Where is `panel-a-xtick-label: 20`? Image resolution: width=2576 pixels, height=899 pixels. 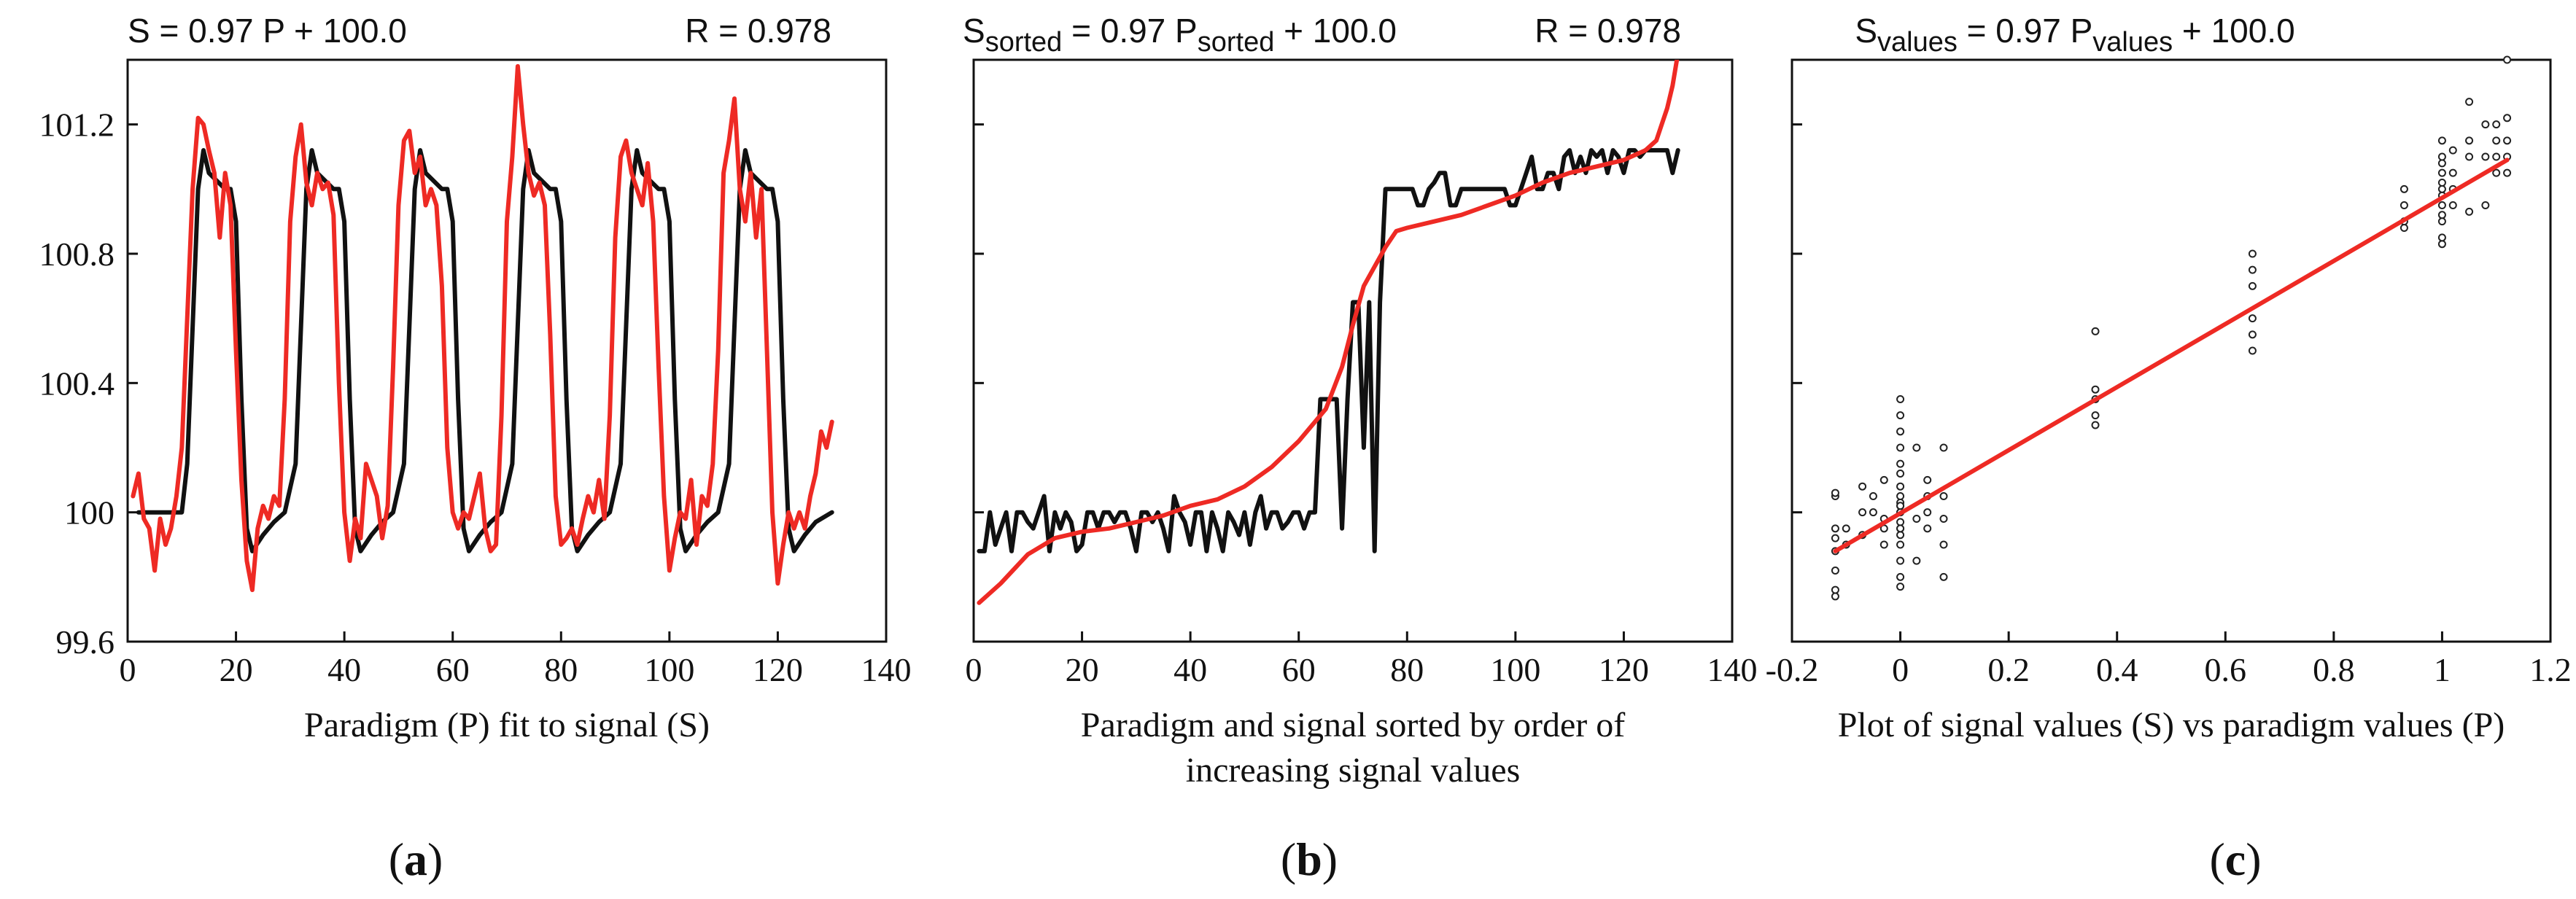 panel-a-xtick-label: 20 is located at coordinates (237, 669).